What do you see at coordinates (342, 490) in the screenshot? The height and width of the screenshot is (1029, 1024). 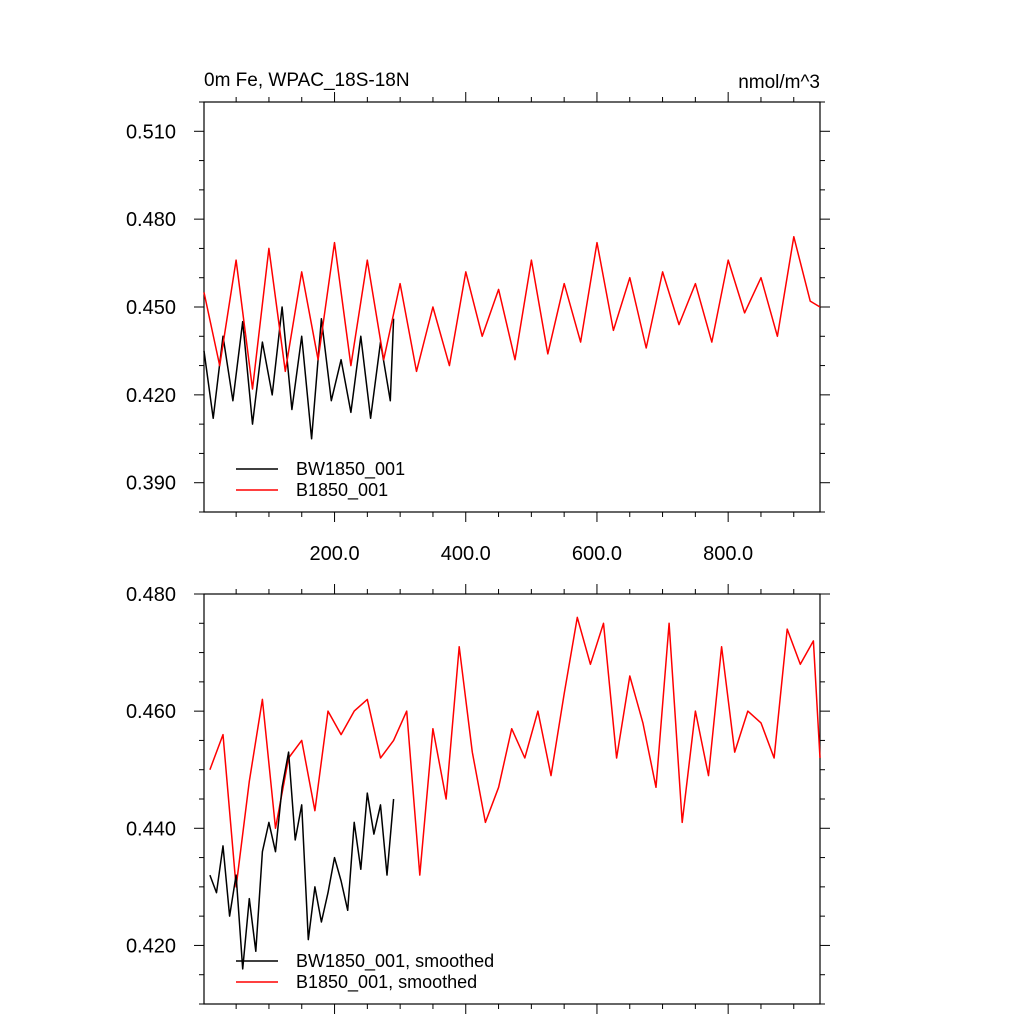 I see `legend-label: B1850_001` at bounding box center [342, 490].